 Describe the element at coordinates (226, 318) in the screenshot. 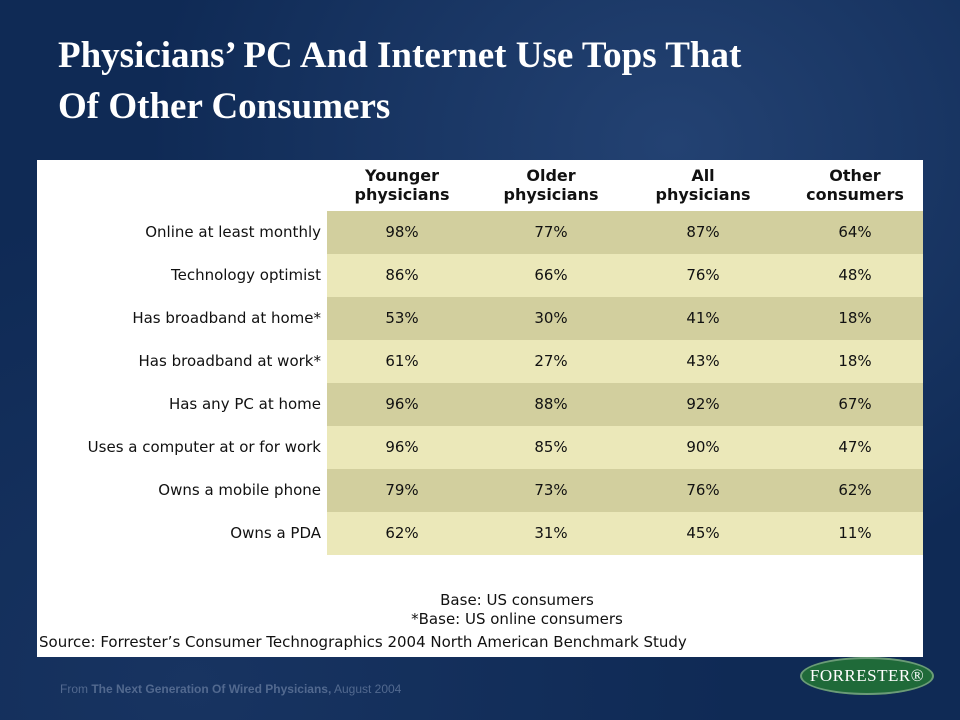

I see `row-label: Has broadband at home*` at that location.